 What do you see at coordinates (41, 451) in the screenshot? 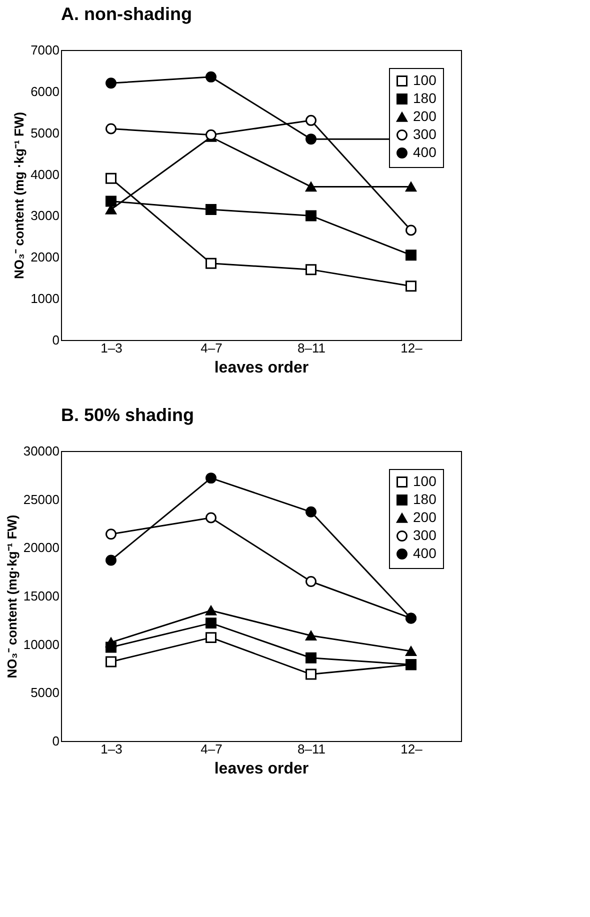
I see `y-tick-label: 30000` at bounding box center [41, 451].